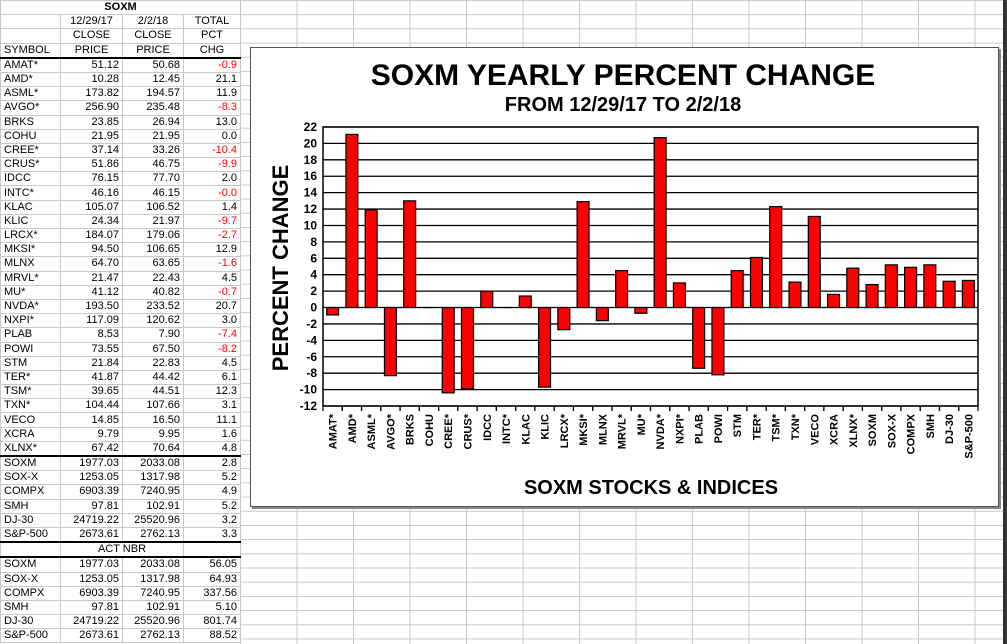  Describe the element at coordinates (91, 420) in the screenshot. I see `price-cell: 14.85` at that location.